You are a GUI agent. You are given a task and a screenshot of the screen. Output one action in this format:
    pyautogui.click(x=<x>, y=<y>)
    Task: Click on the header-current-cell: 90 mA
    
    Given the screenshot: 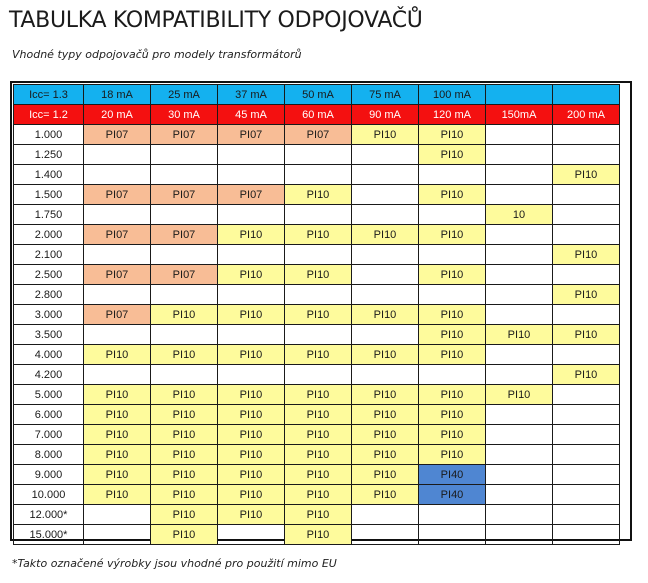 What is the action you would take?
    pyautogui.click(x=385, y=114)
    